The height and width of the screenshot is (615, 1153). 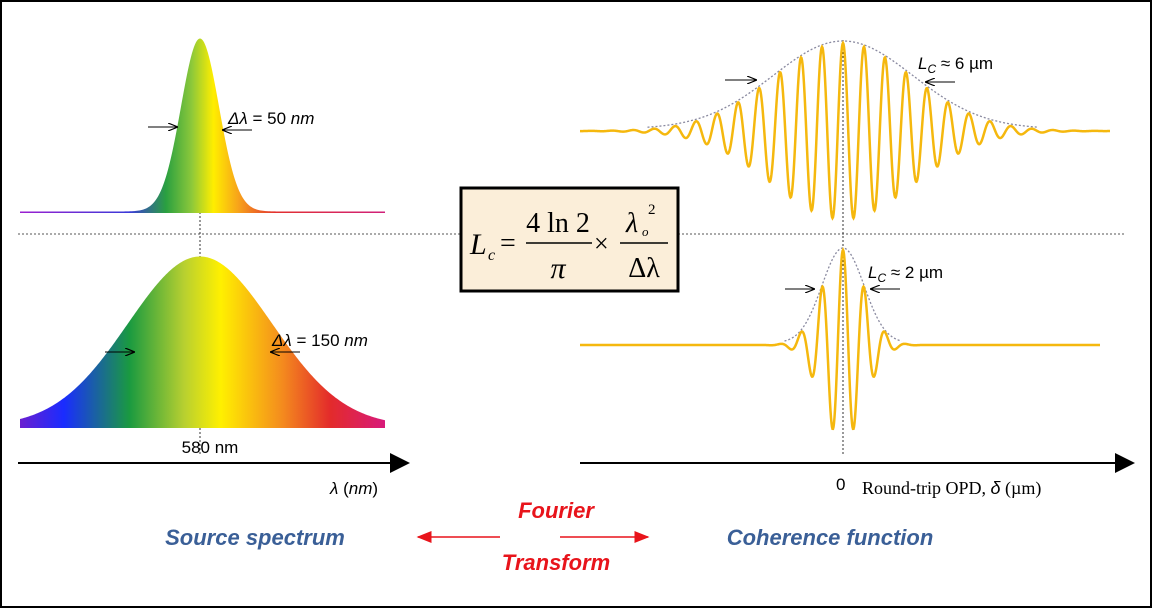 What do you see at coordinates (353, 488) in the screenshot?
I see `axis-label: λ (nm)` at bounding box center [353, 488].